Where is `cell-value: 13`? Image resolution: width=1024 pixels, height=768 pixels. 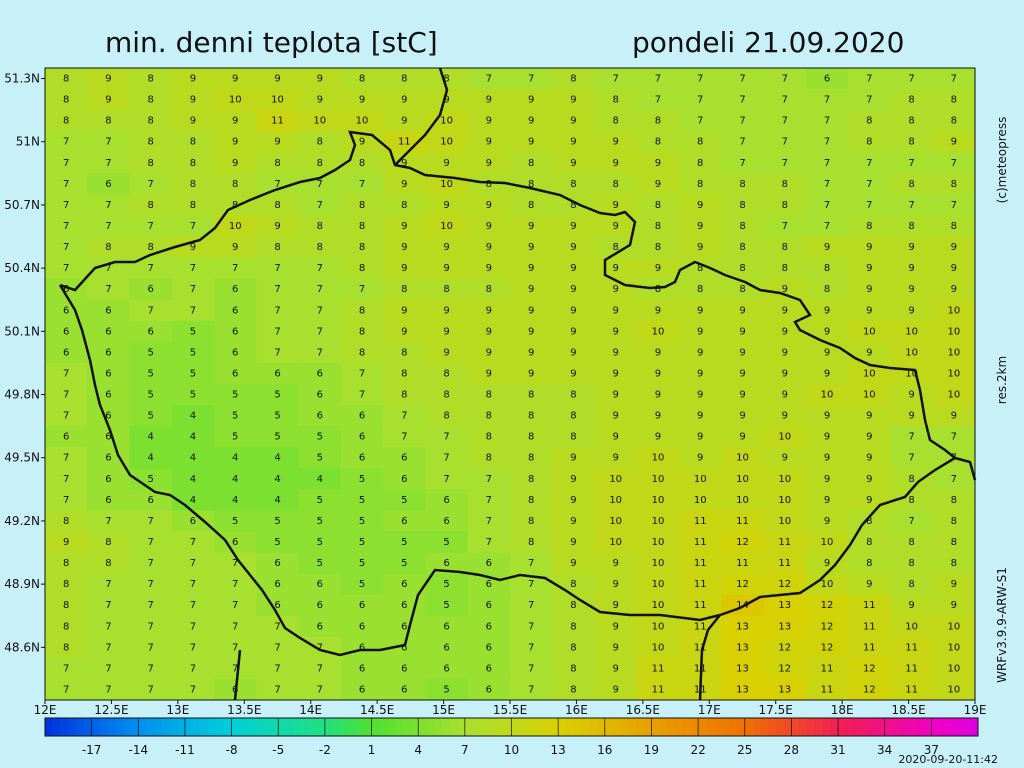
cell-value: 13 is located at coordinates (784, 689).